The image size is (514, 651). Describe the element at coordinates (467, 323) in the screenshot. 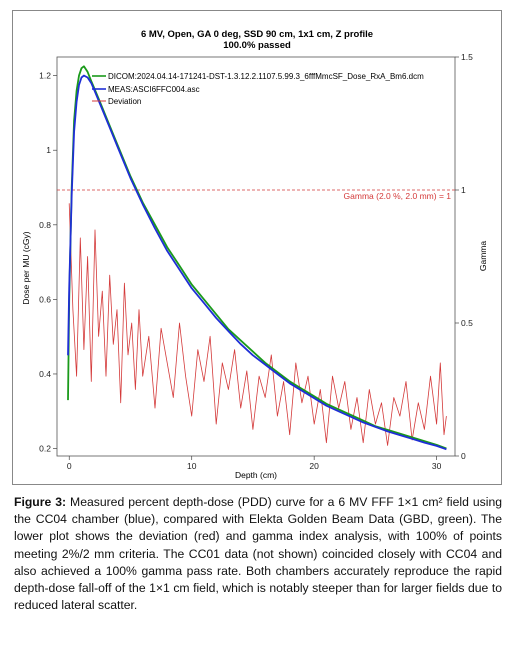

I see `y2-tick-label-1: 0.5` at that location.